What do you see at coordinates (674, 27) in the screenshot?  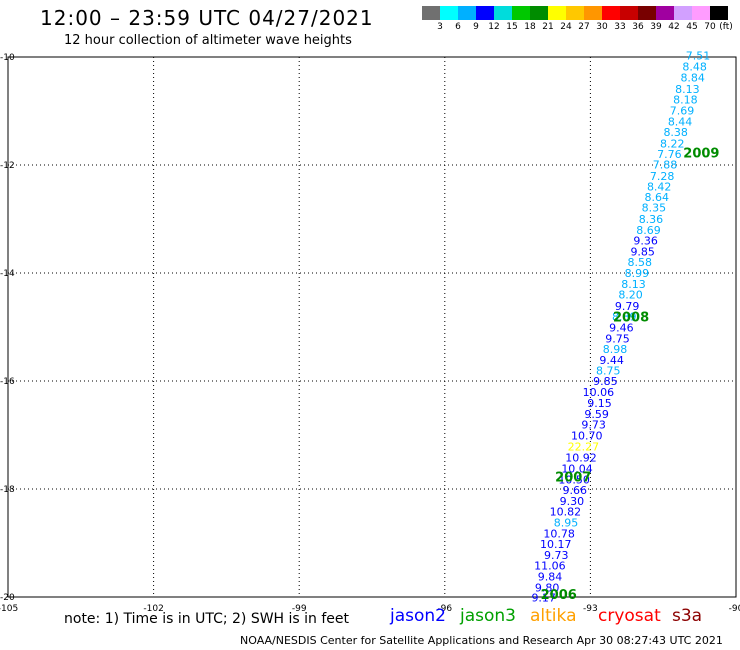 I see `color-scale-tick-label: 42` at bounding box center [674, 27].